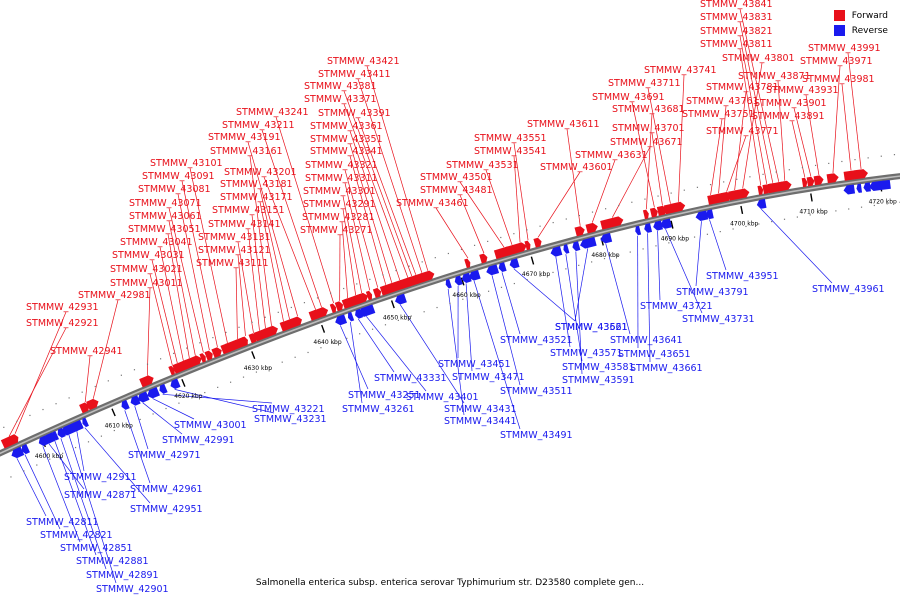 Image resolution: width=900 pixels, height=600 pixels. What do you see at coordinates (397, 318) in the screenshot?
I see `kbp-tick-label: 4650 kbp` at bounding box center [397, 318].